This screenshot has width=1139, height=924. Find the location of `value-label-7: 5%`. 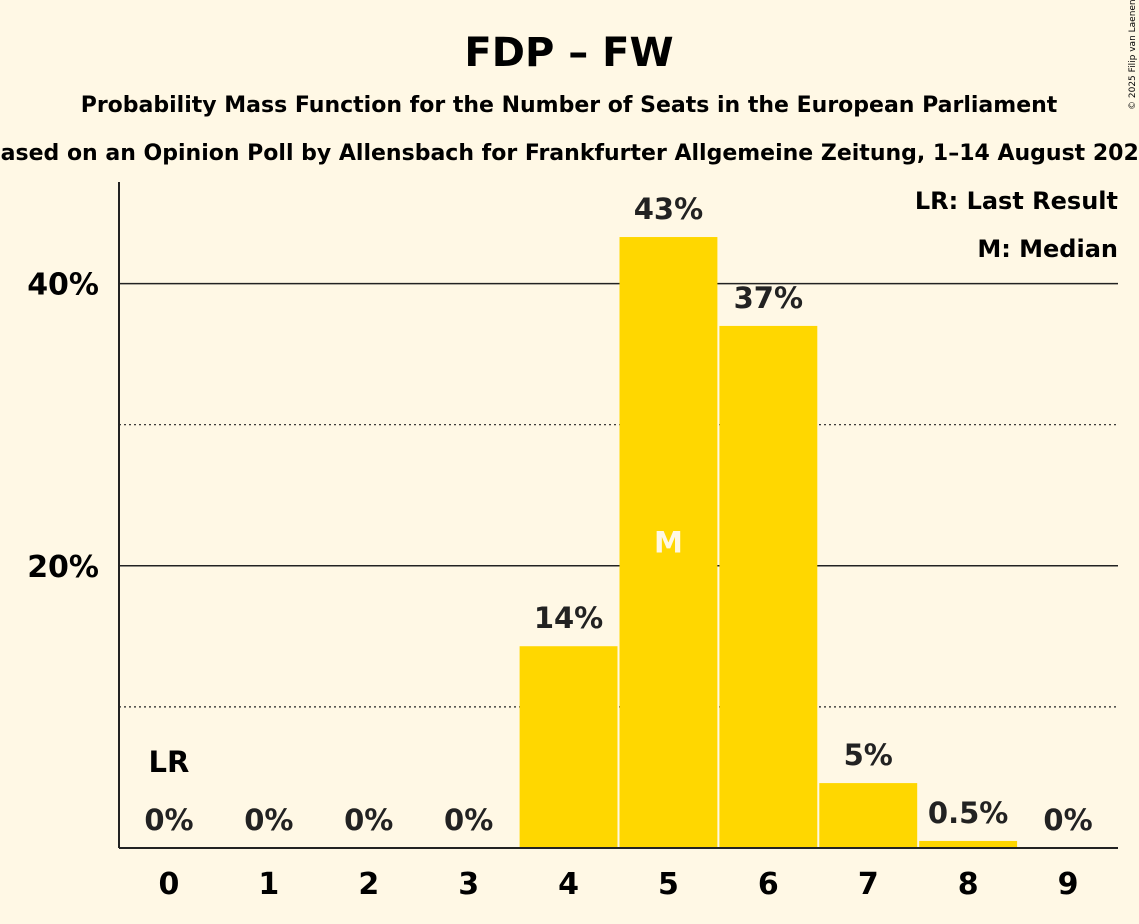

value-label-7: 5% is located at coordinates (868, 755).